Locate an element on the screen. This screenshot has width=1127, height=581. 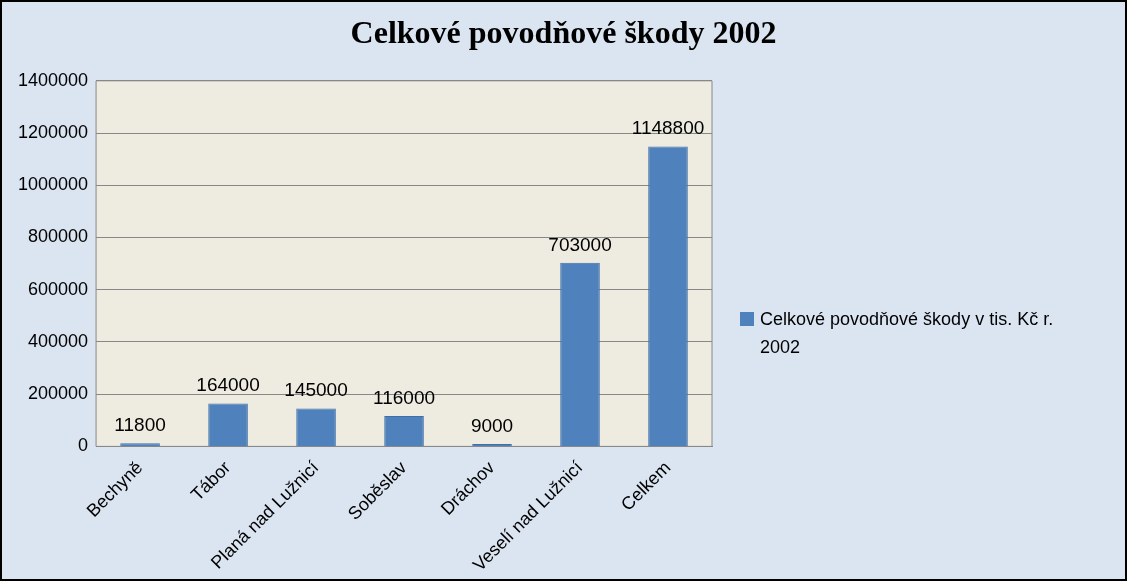
y-tick-label: 1200000 is located at coordinates (53, 132).